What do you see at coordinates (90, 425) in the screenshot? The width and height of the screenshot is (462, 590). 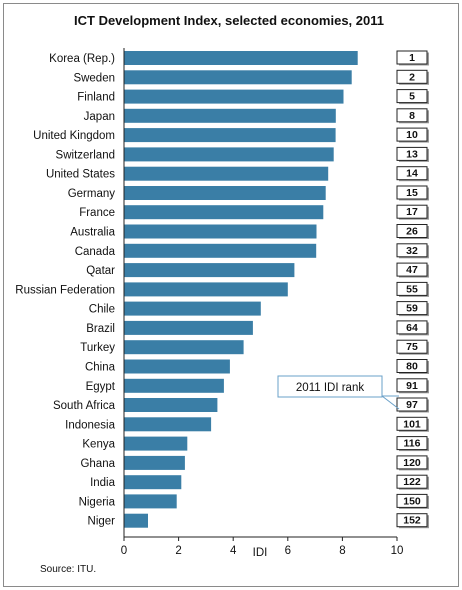 I see `category-label: Indonesia` at bounding box center [90, 425].